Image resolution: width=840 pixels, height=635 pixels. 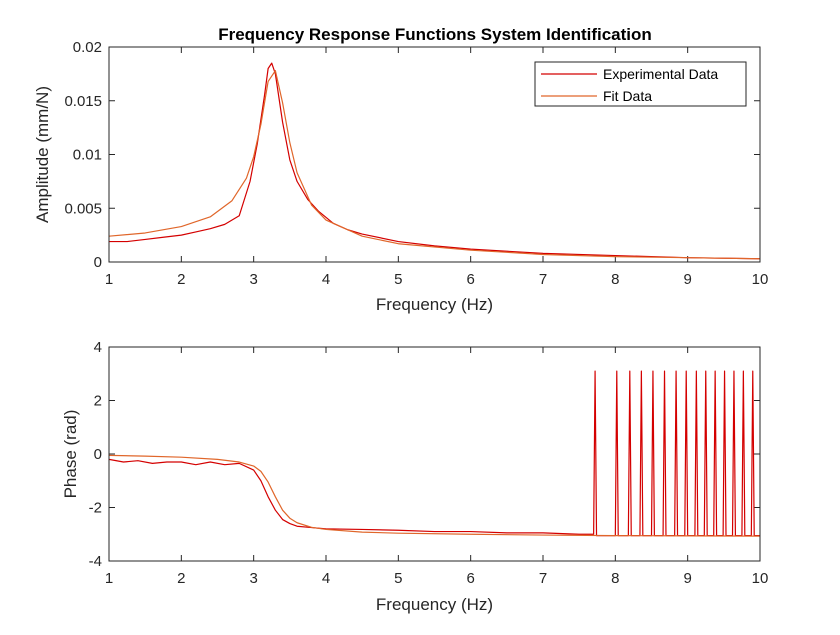 What do you see at coordinates (434, 304) in the screenshot?
I see `amplitude-xlabel: Frequency (Hz)` at bounding box center [434, 304].